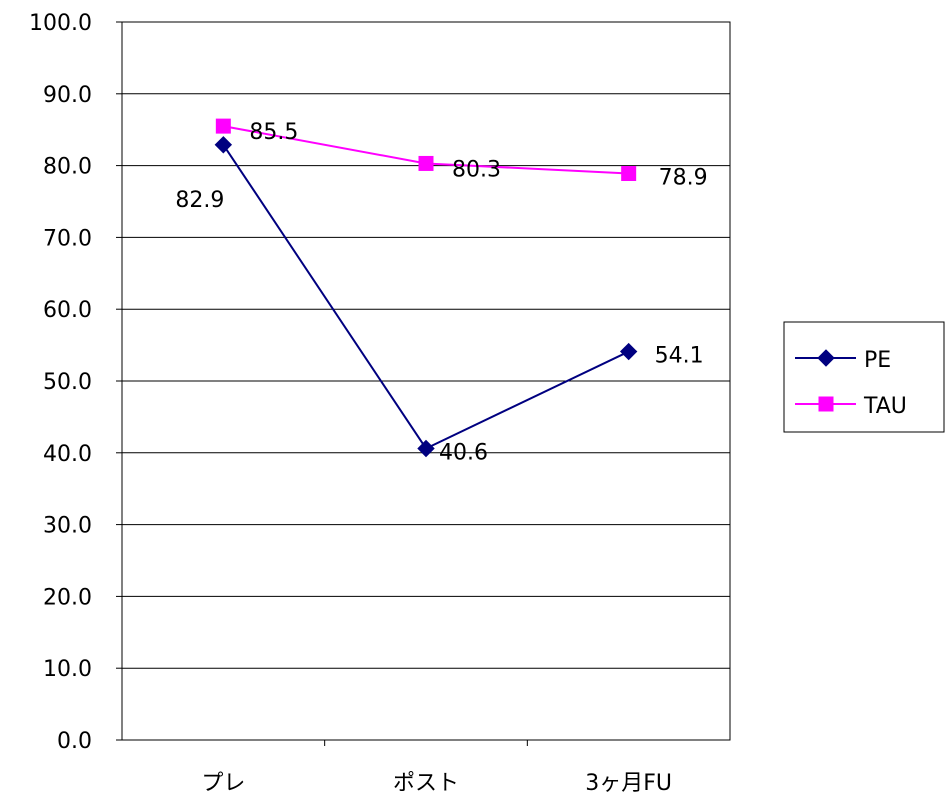 This screenshot has width=945, height=810. I want to click on legend-box, so click(864, 377).